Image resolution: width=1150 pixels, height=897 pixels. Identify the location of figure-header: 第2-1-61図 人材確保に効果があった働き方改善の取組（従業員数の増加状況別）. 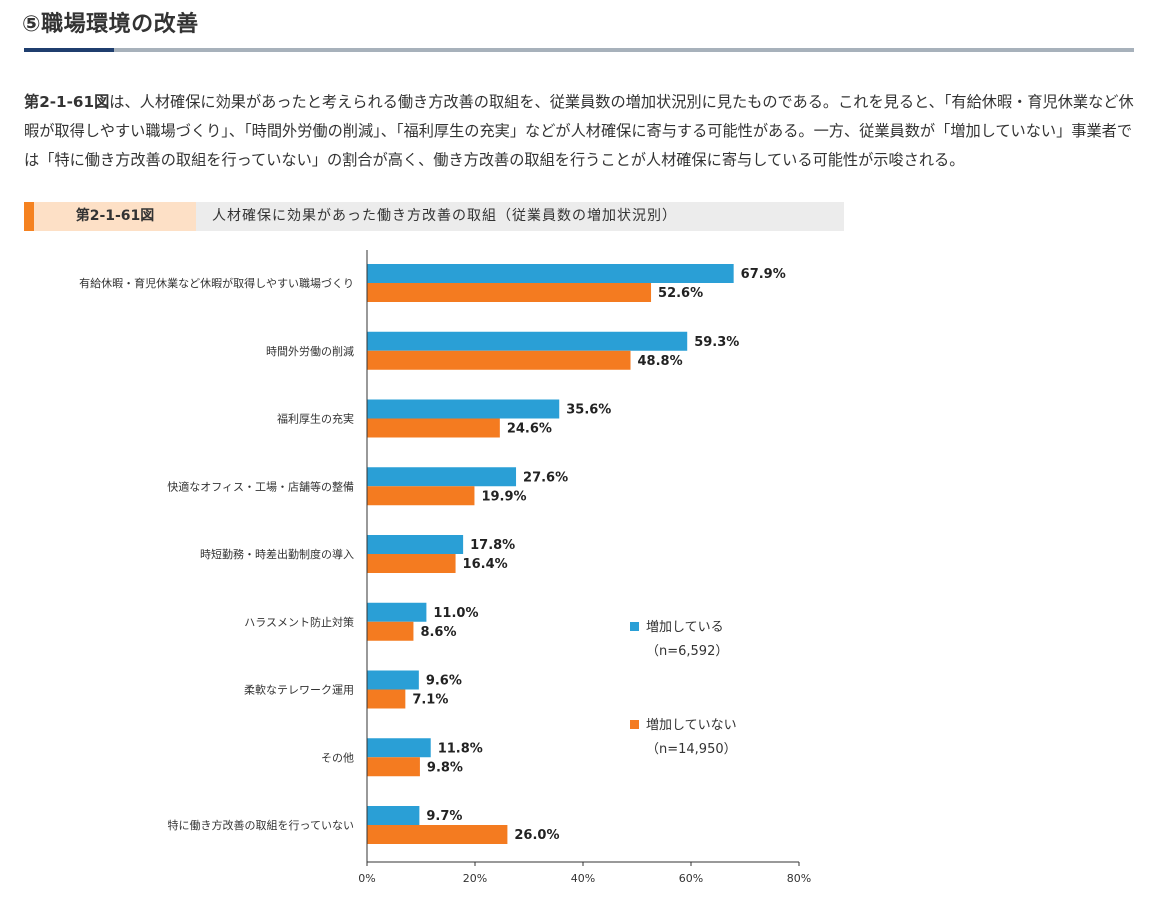
(434, 216).